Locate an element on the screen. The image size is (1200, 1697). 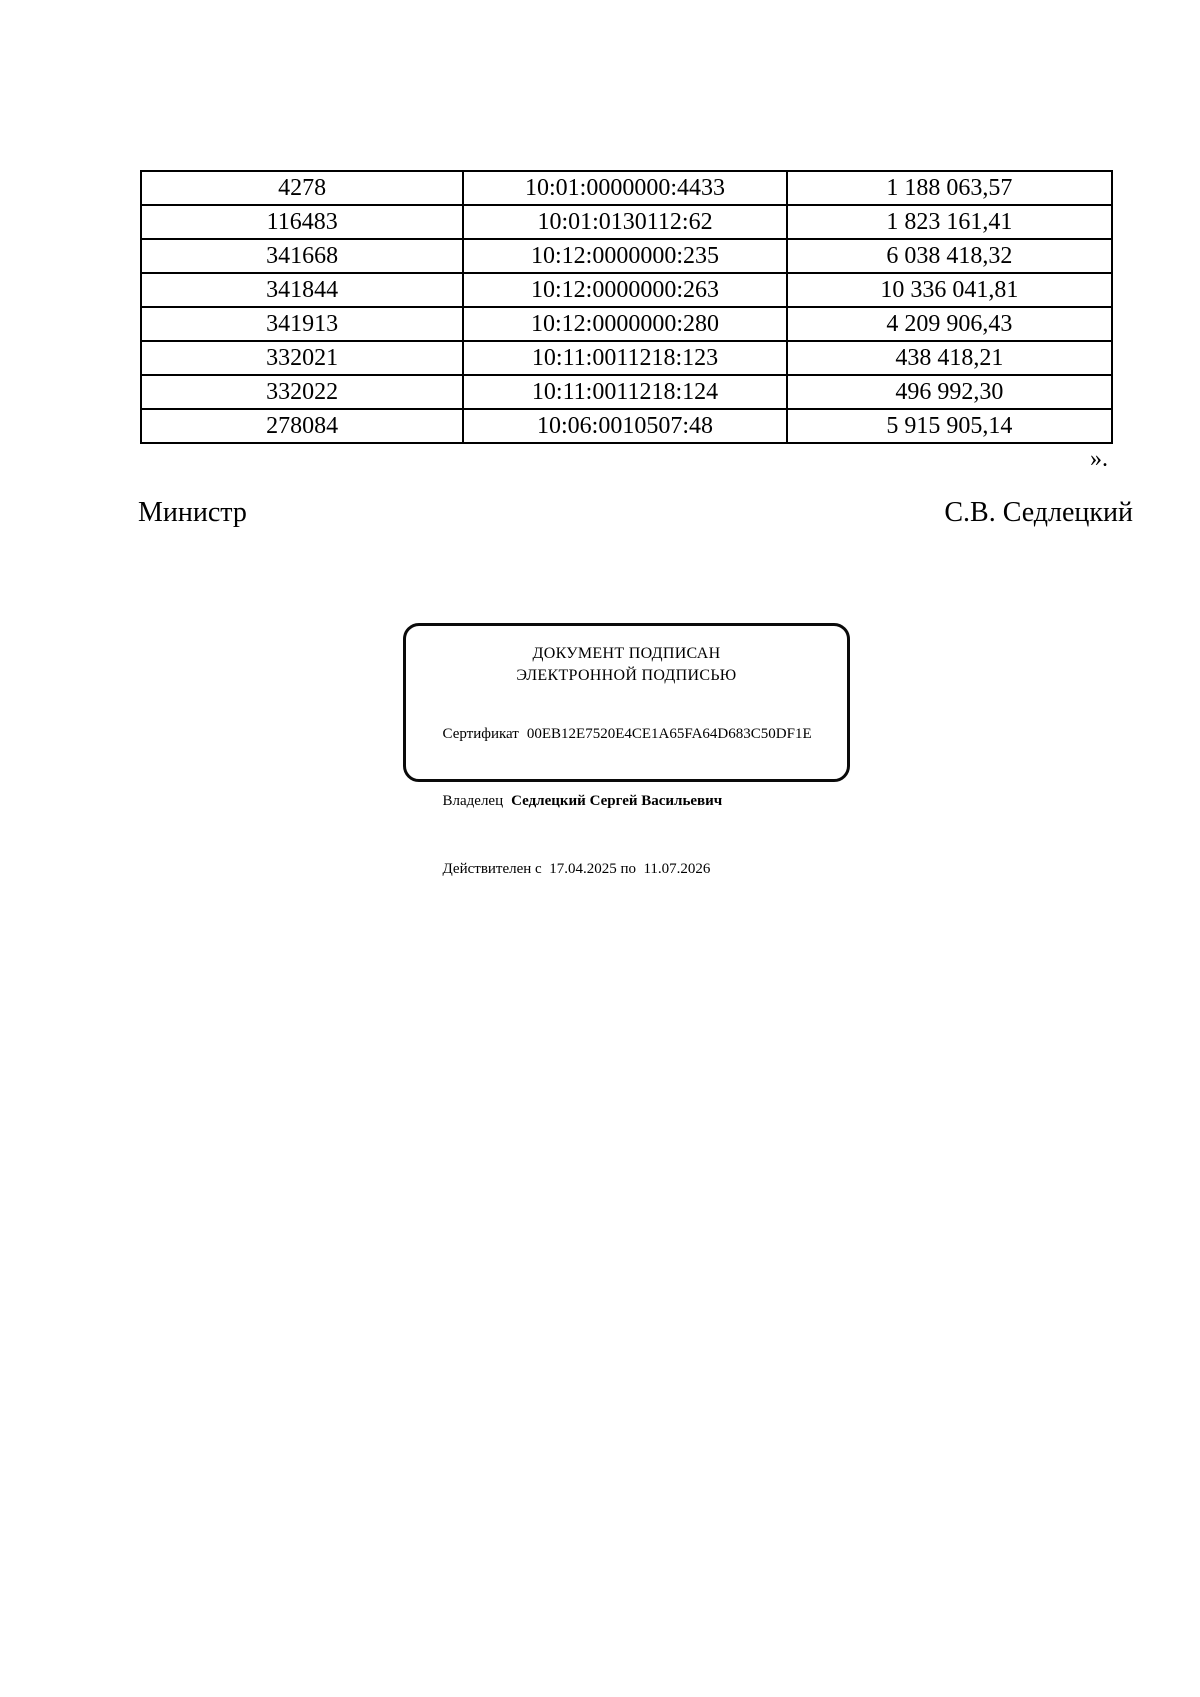
signer-name: С.В. Седлецкий is located at coordinates (1038, 512).